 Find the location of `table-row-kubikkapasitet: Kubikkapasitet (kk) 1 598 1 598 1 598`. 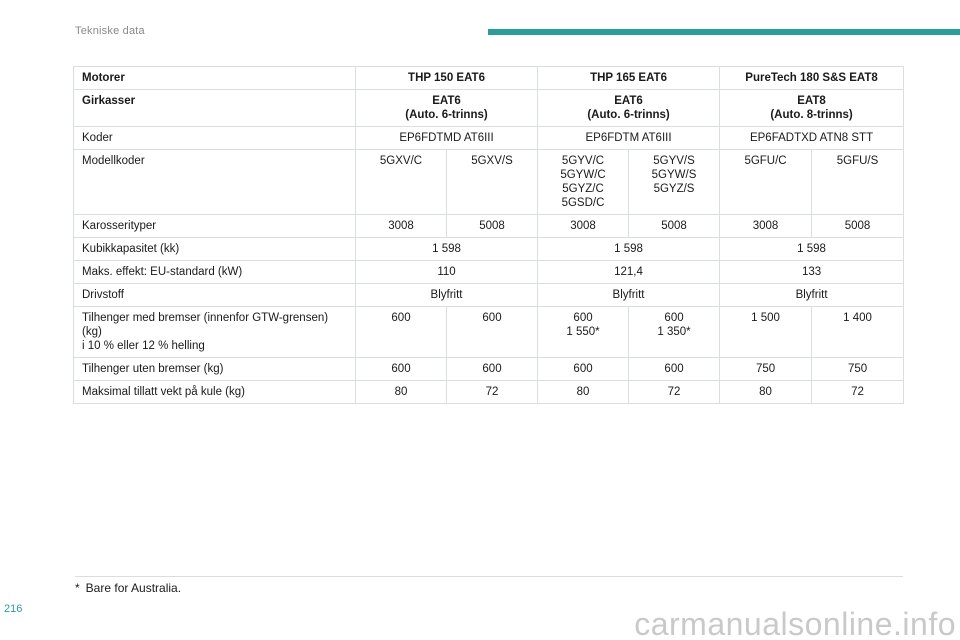

table-row-kubikkapasitet: Kubikkapasitet (kk) 1 598 1 598 1 598 is located at coordinates (489, 249).